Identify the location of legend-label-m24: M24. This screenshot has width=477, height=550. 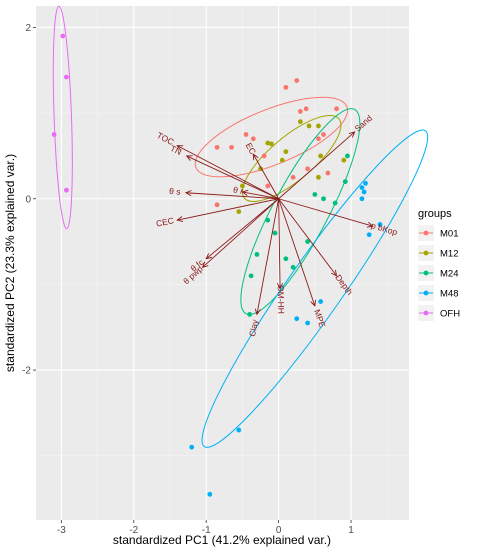
(449, 274).